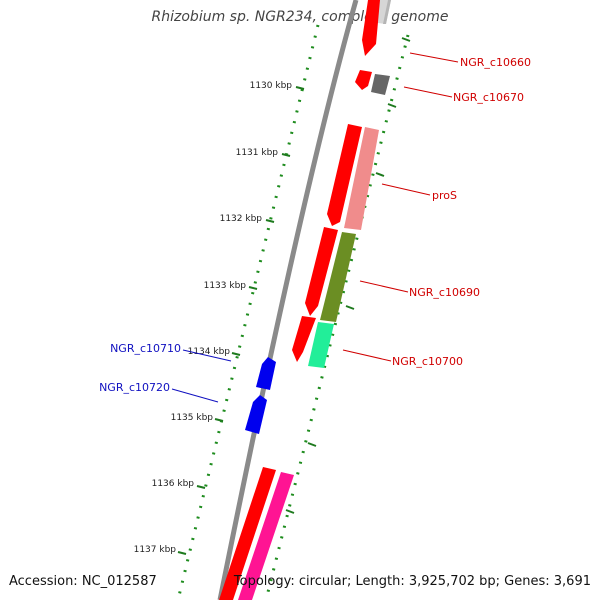 Image resolution: width=600 pixels, height=600 pixels. I want to click on accession-label: Accession: NC_012587, so click(83, 581).